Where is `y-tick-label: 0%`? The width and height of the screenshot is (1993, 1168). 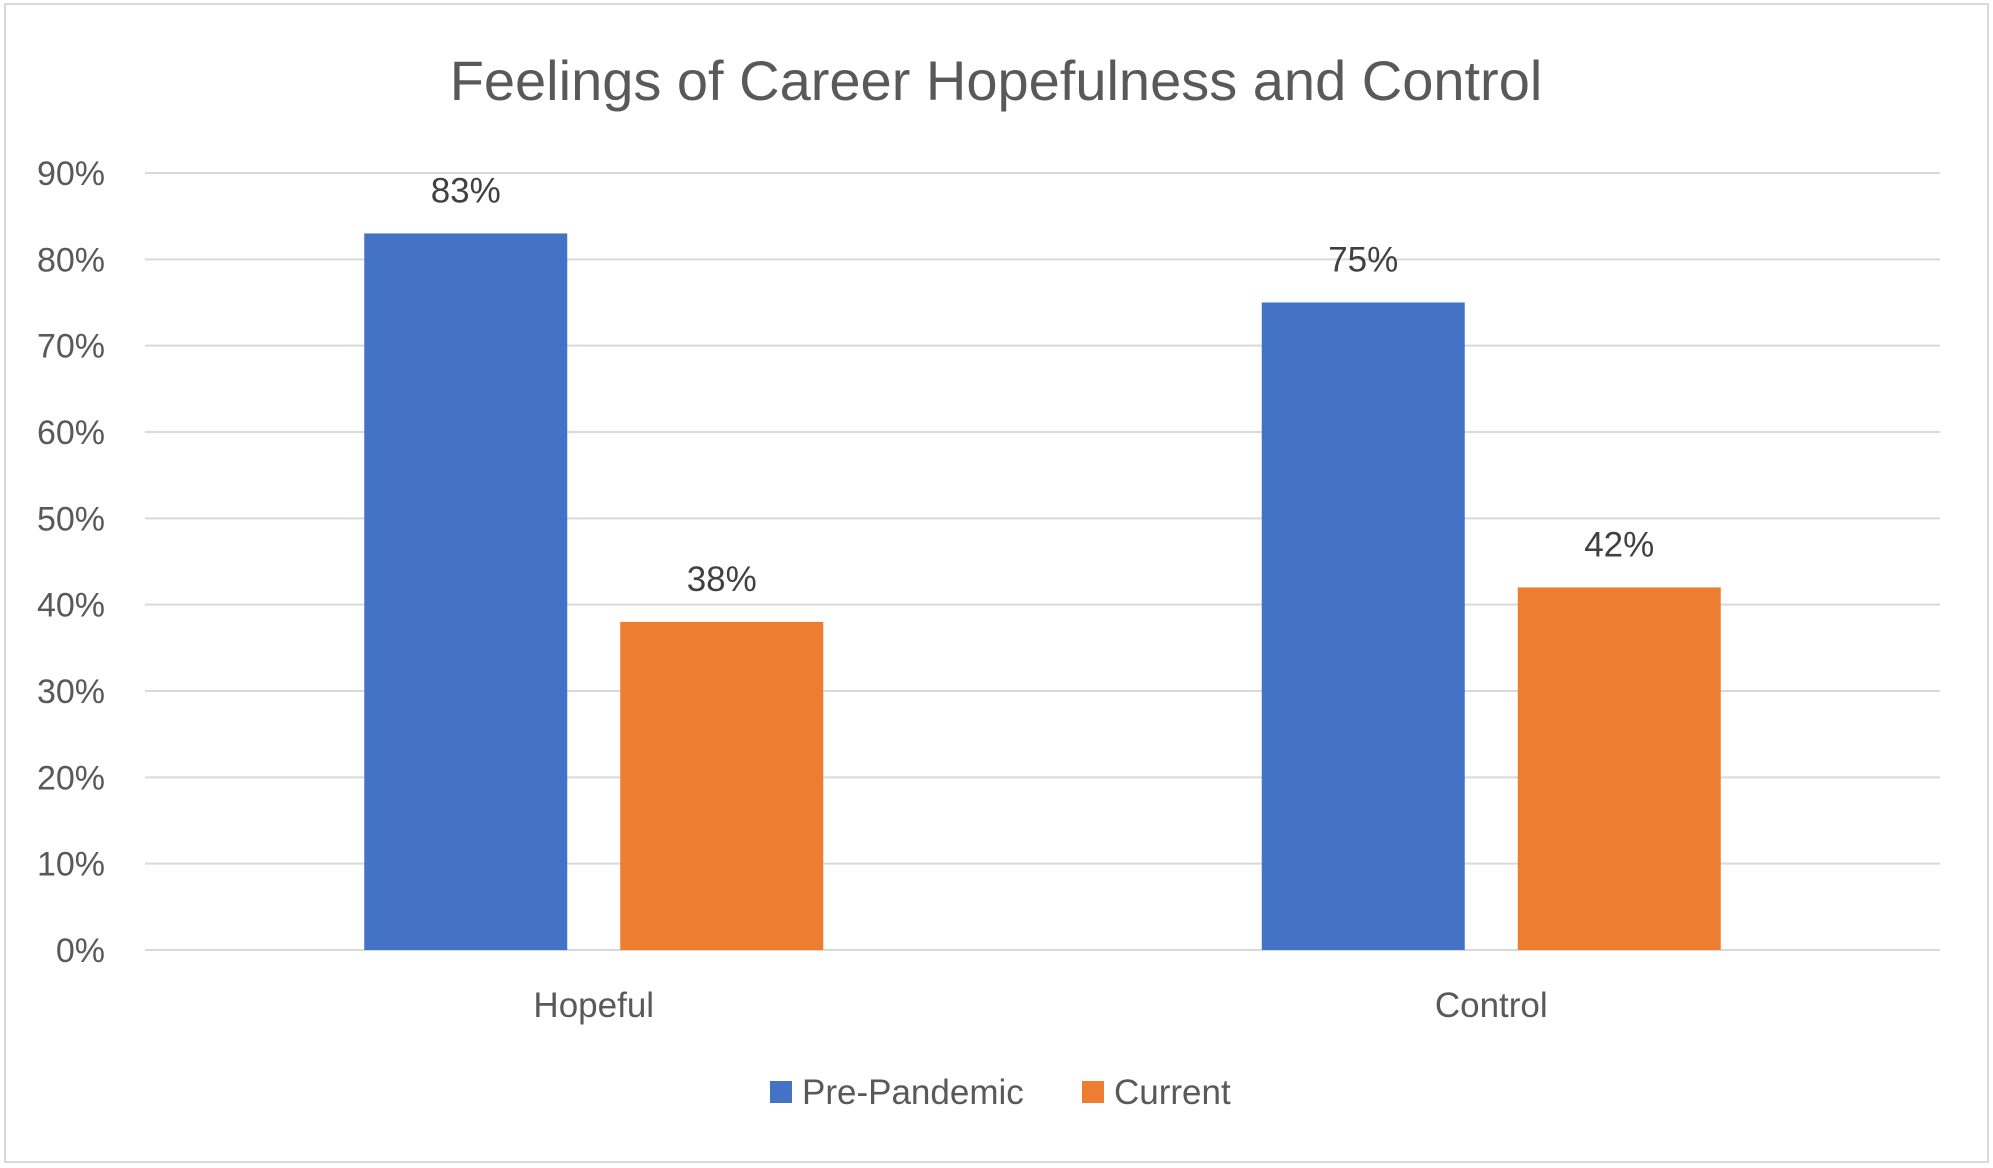 y-tick-label: 0% is located at coordinates (80, 951).